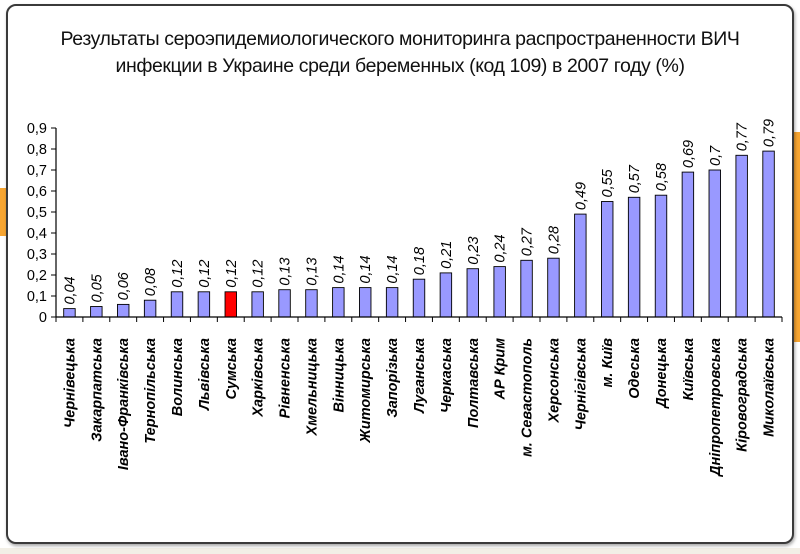 Image resolution: width=800 pixels, height=554 pixels. I want to click on y-tick-label: 0,9, so click(37, 129).